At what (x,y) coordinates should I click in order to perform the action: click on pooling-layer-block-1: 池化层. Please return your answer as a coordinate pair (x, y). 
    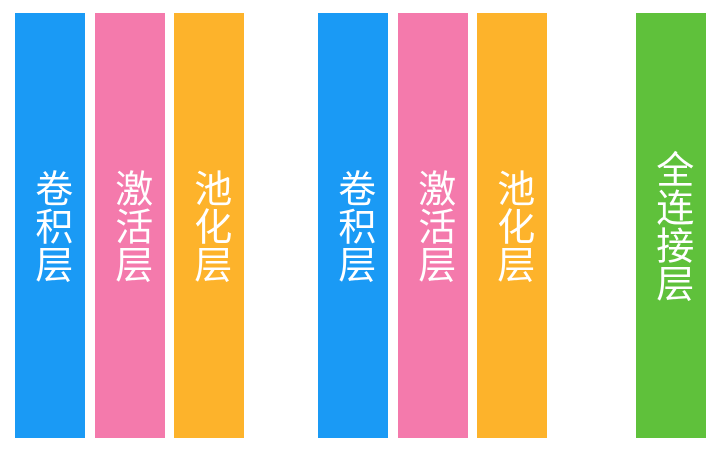
    Looking at the image, I should click on (209, 225).